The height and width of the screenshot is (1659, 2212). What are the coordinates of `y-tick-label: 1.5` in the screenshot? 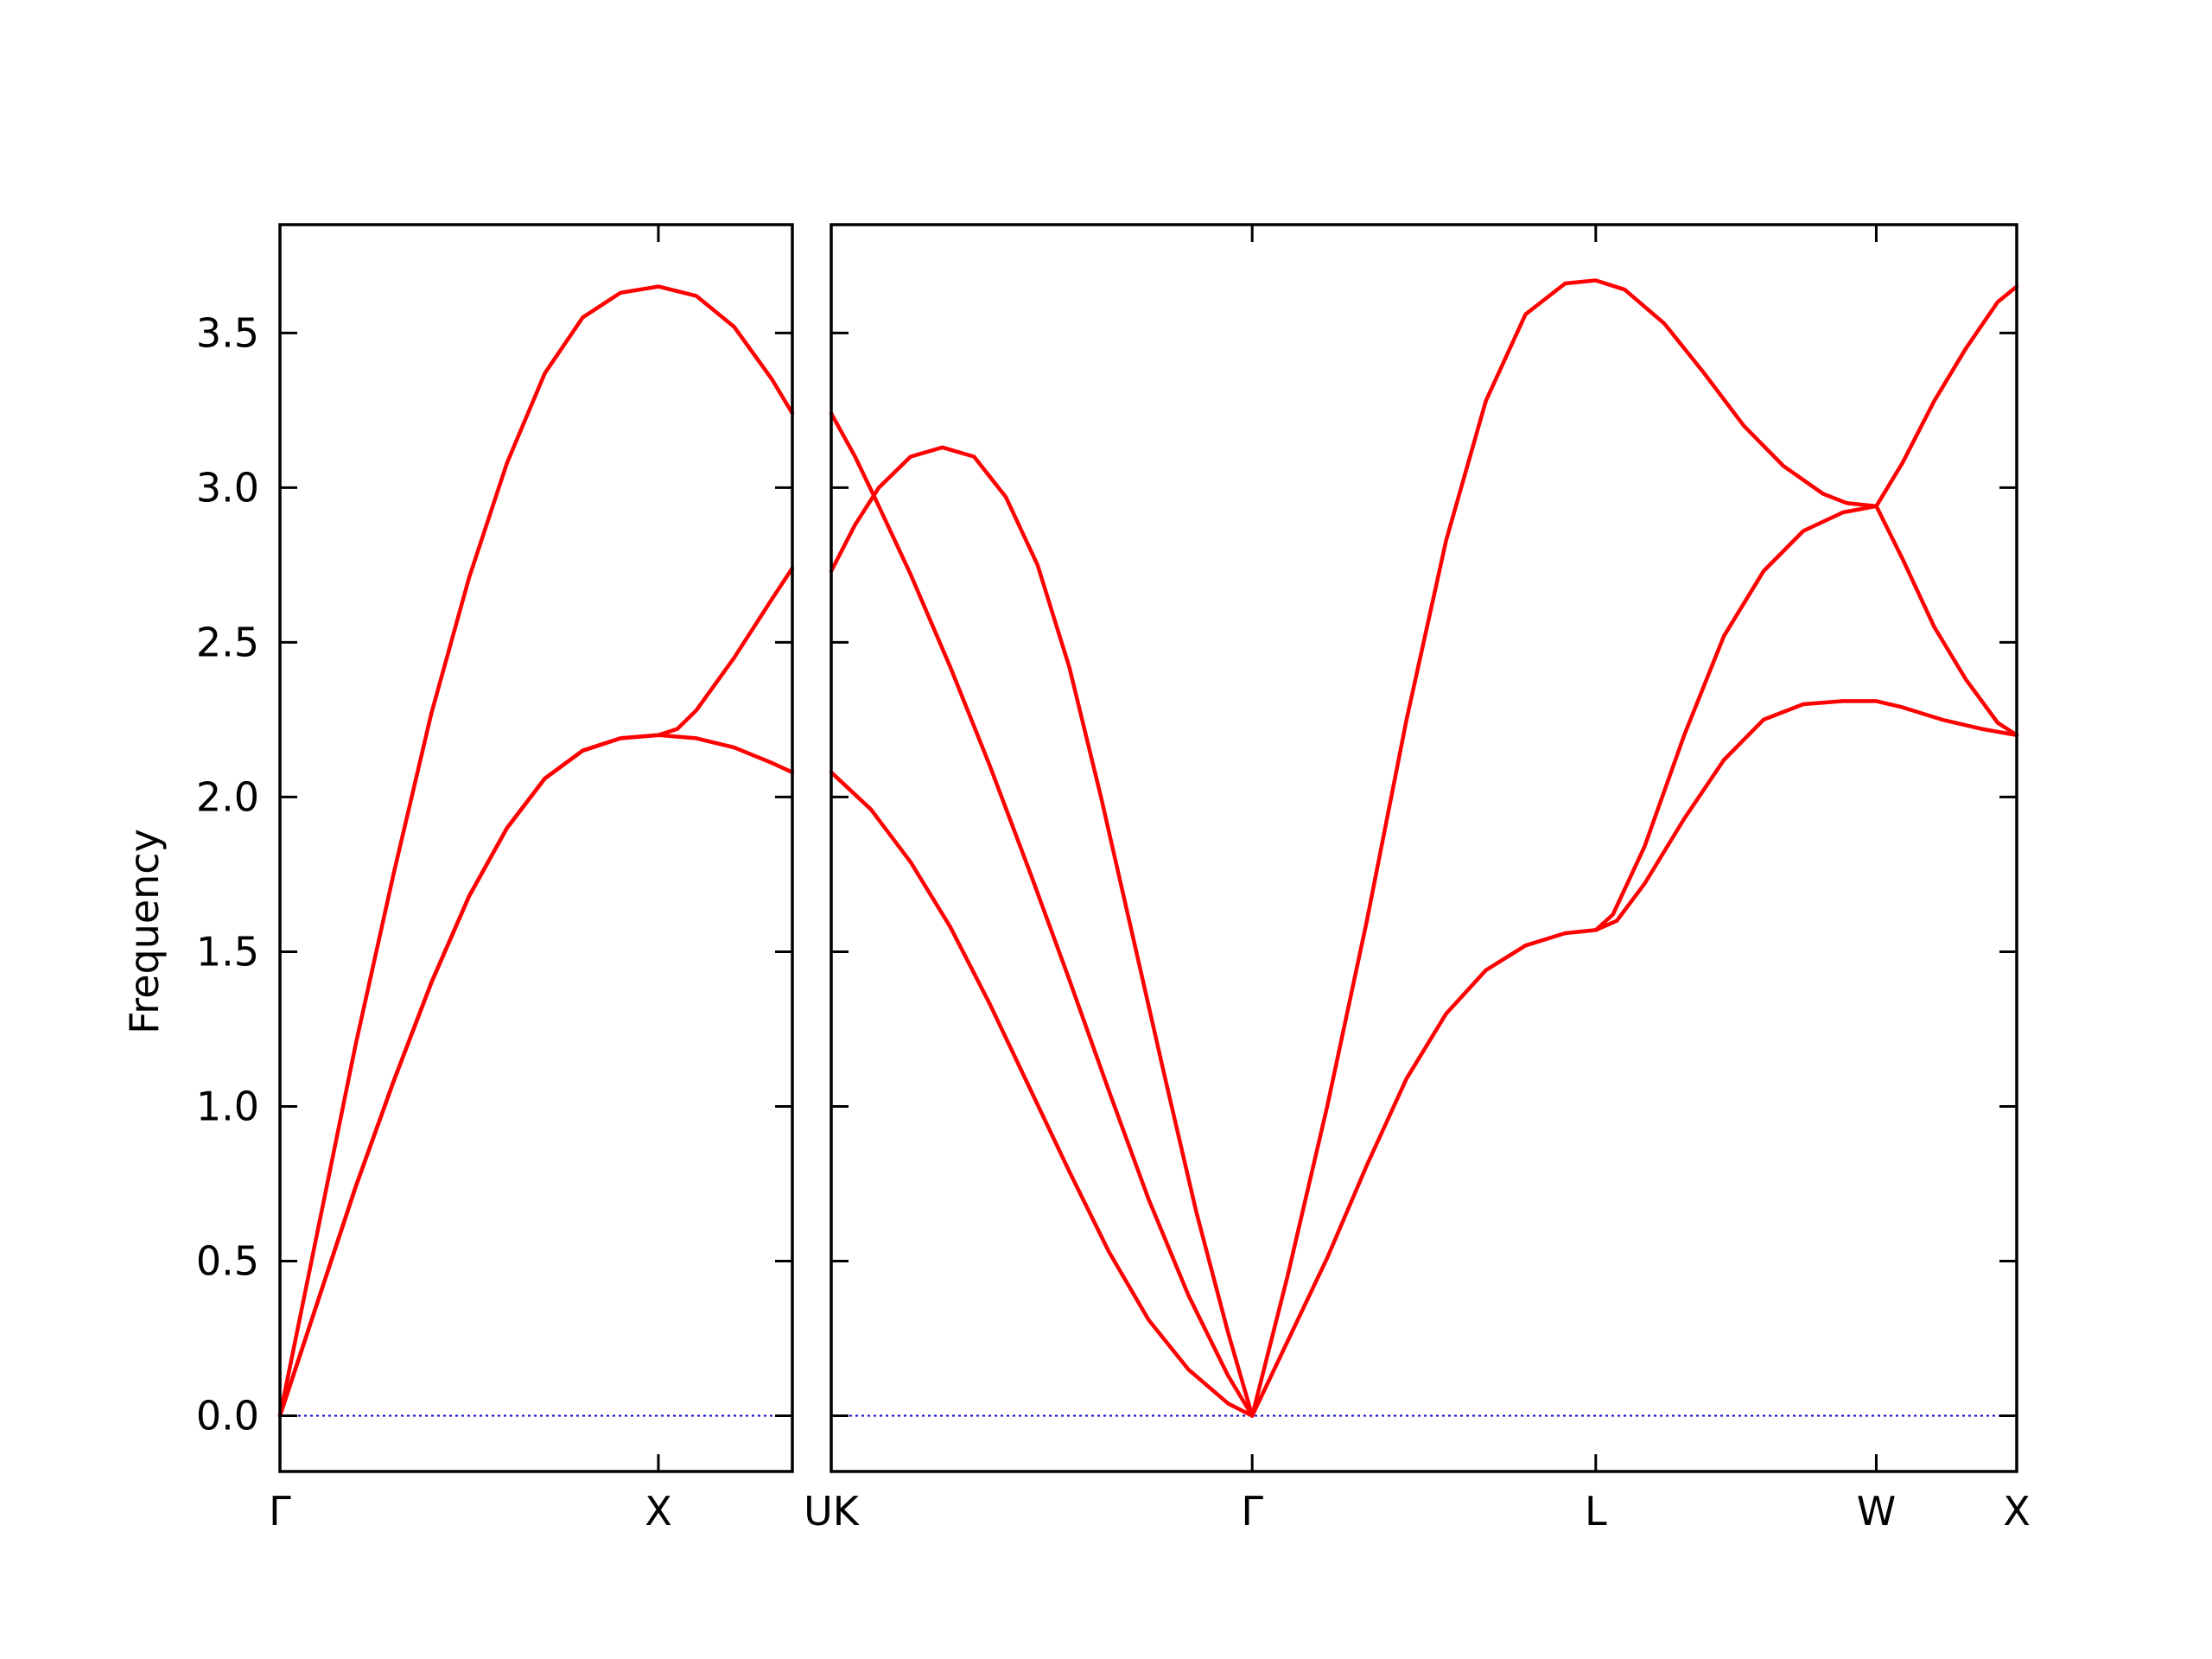 It's located at (227, 951).